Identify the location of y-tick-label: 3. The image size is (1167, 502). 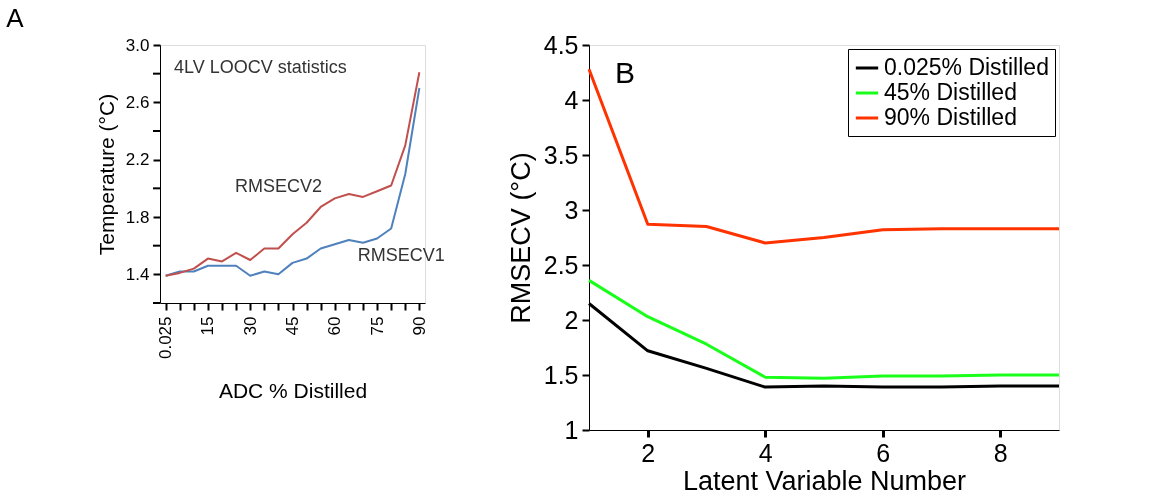
(571, 209).